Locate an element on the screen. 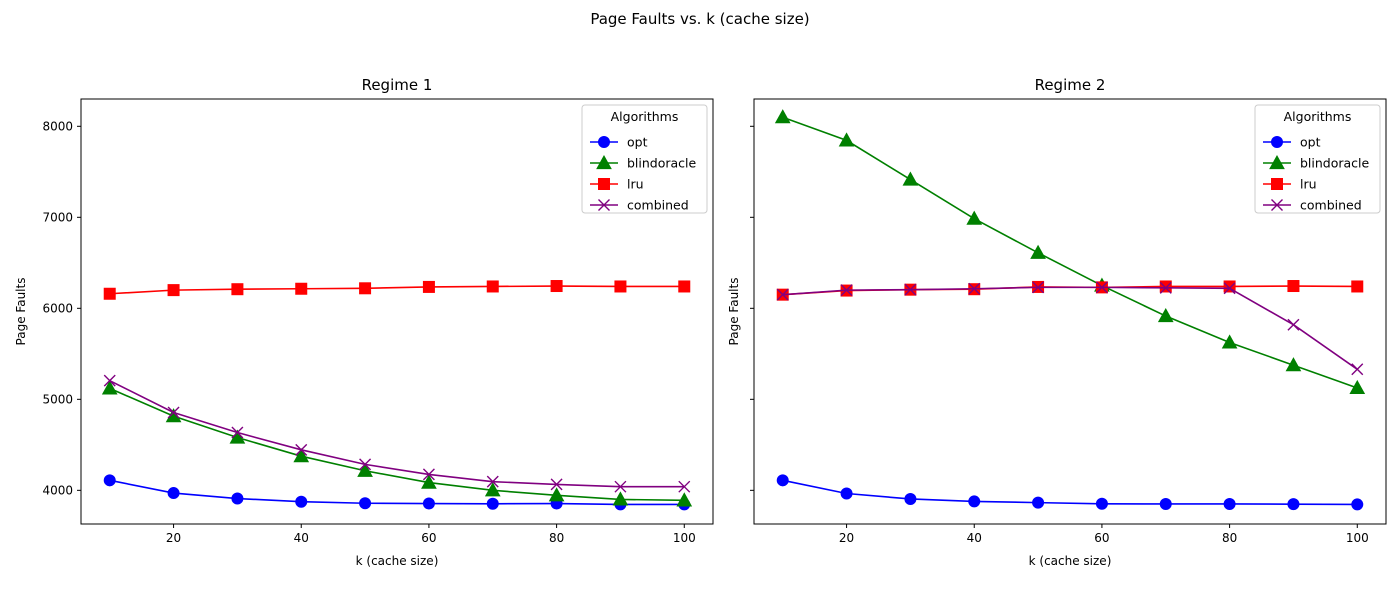 This screenshot has height=600, width=1400. y-axis-label: Page Faults is located at coordinates (21, 312).